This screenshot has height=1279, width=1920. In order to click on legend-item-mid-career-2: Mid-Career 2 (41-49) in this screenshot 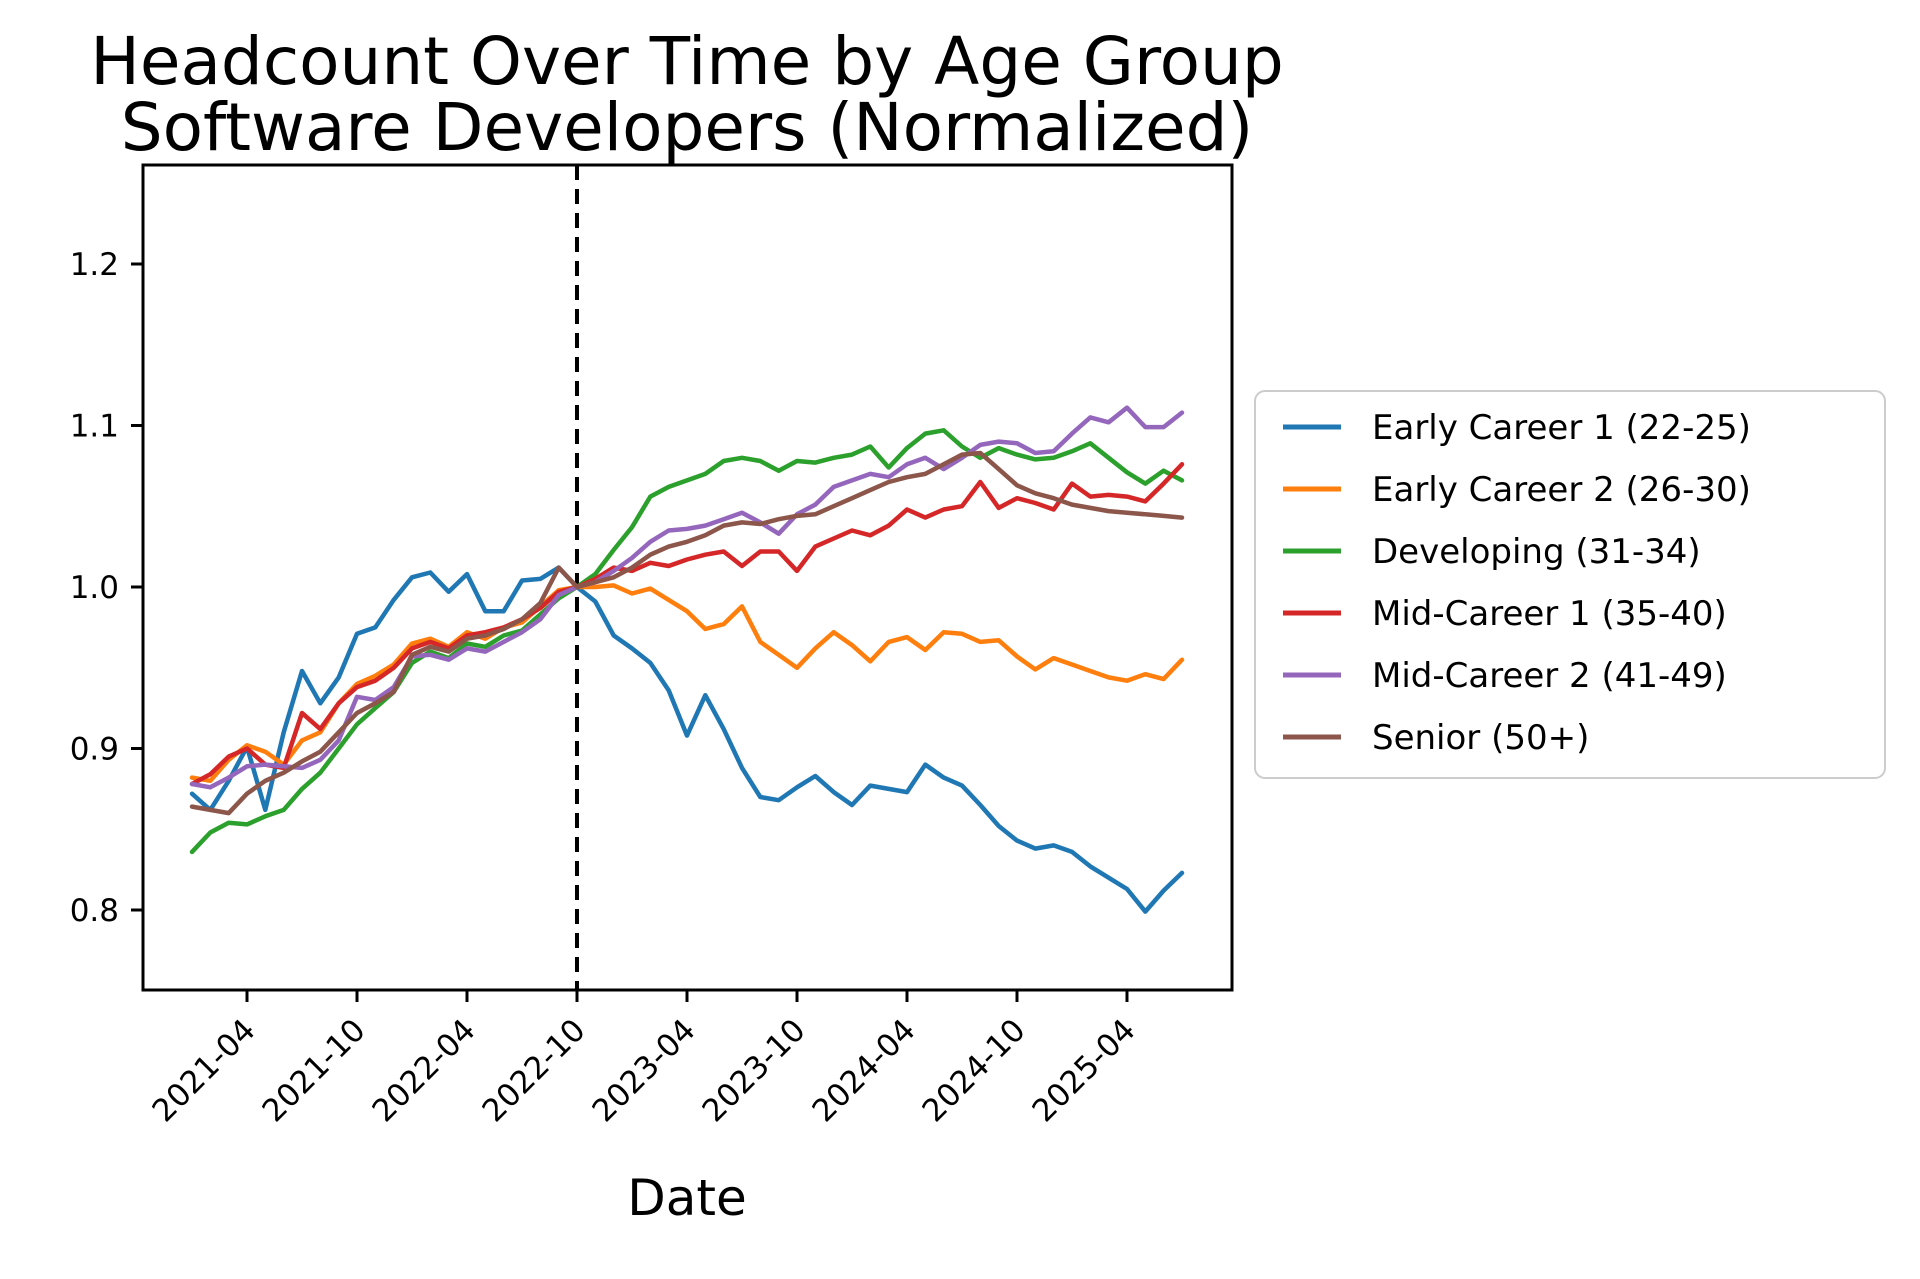, I will do `click(1505, 676)`.